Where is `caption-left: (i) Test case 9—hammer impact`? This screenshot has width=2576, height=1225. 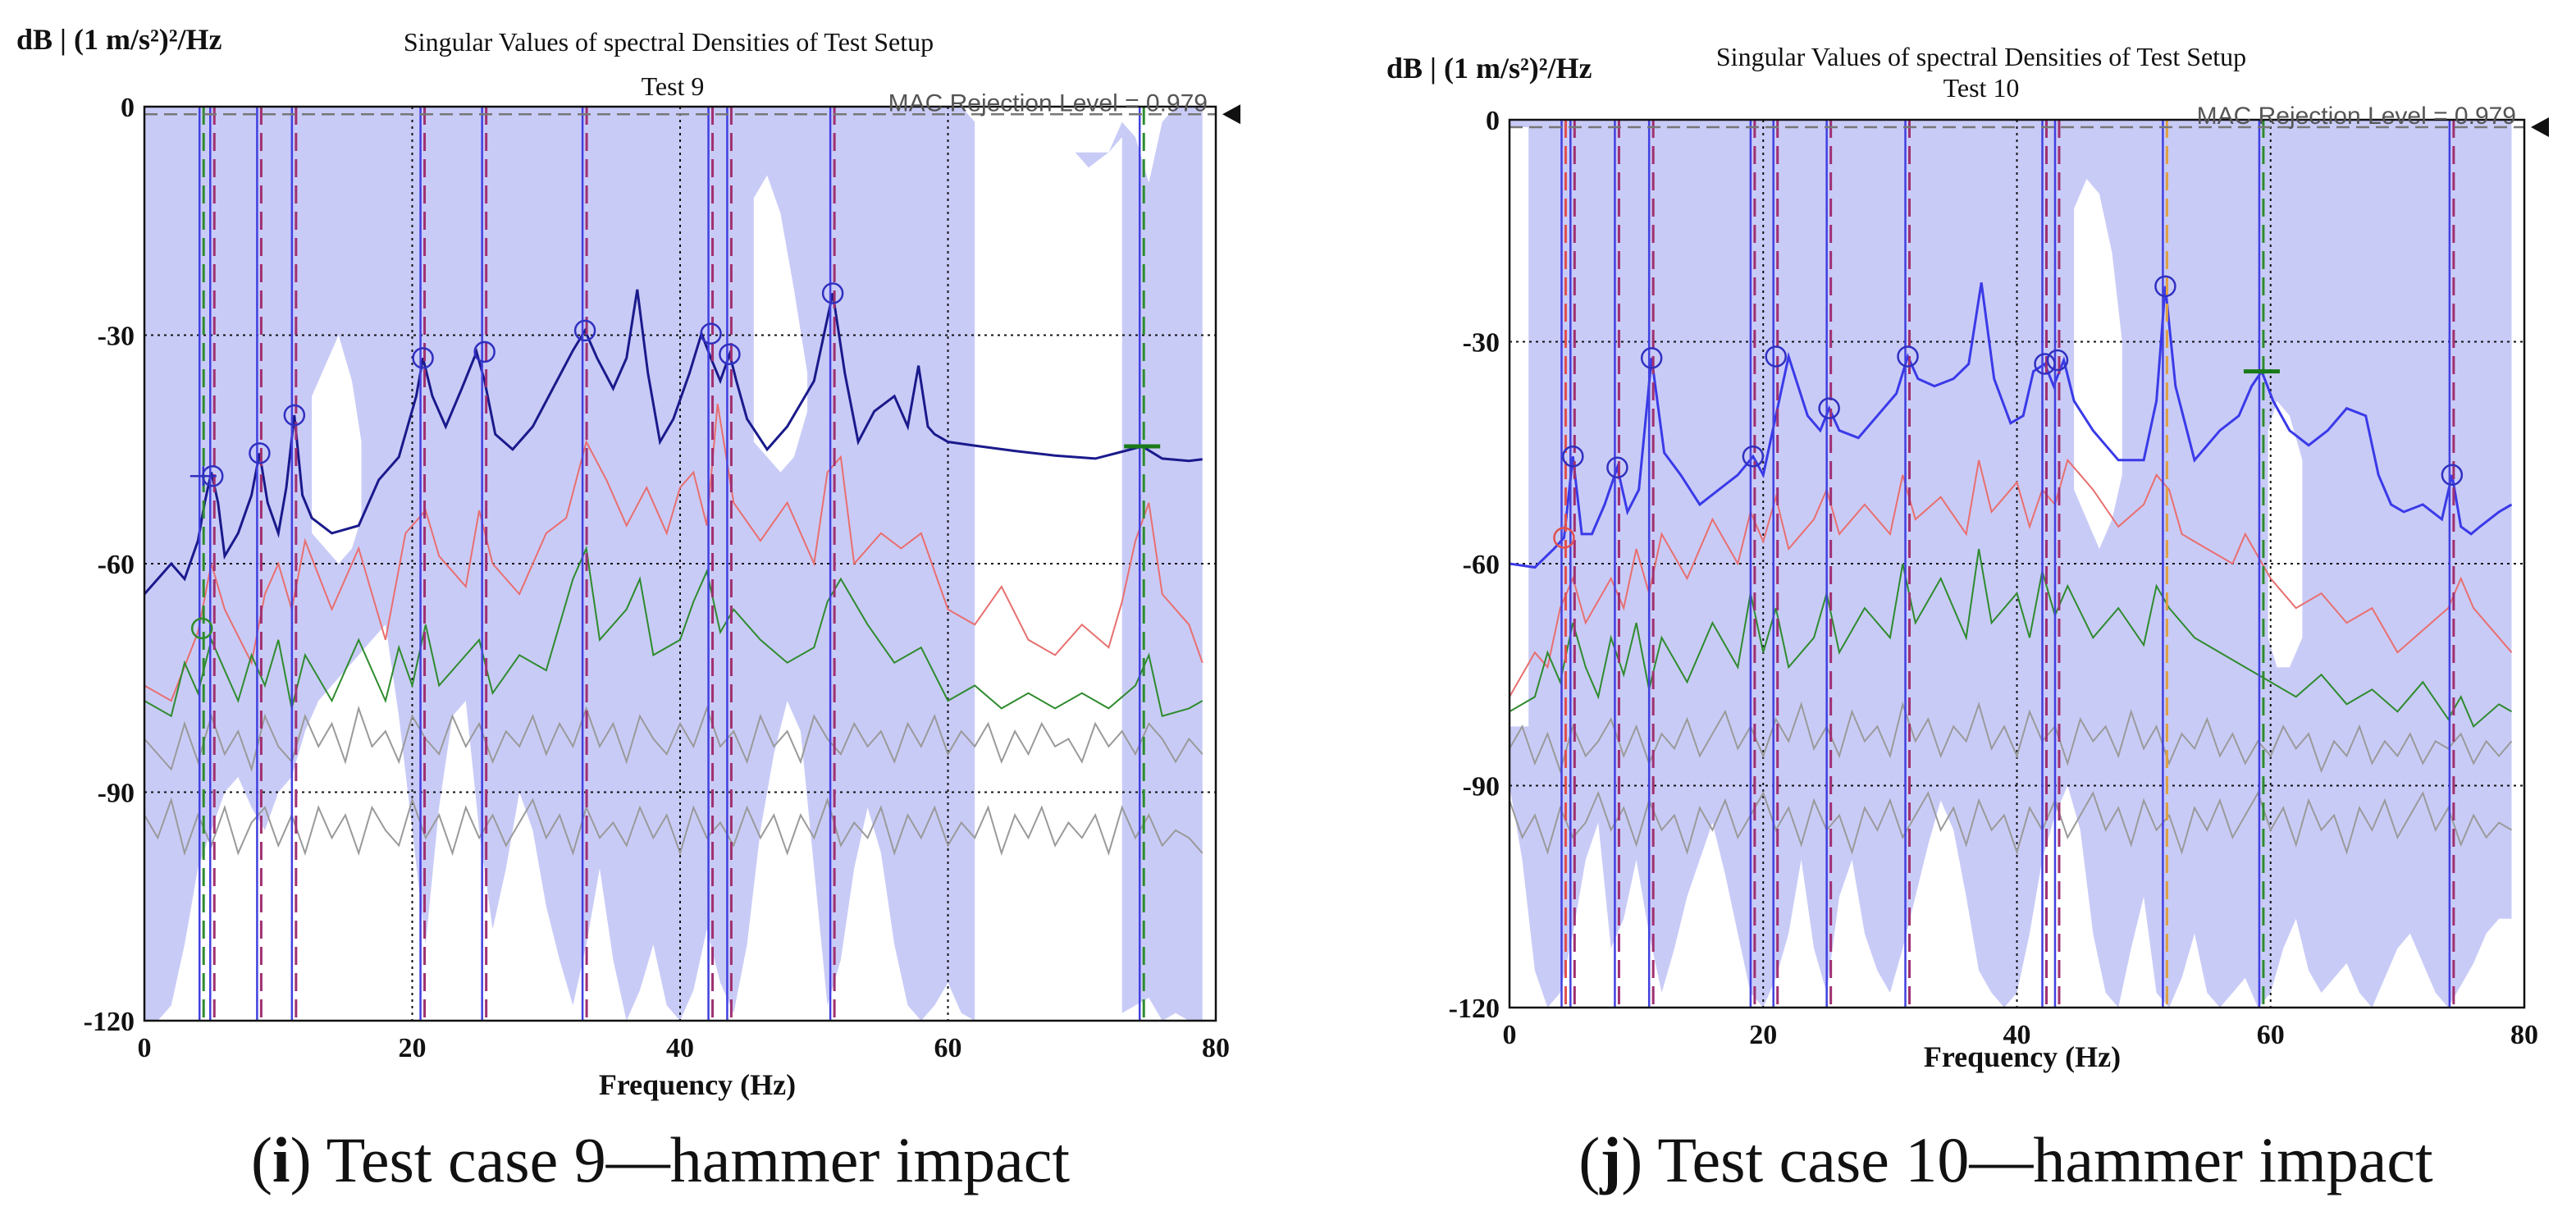 caption-left: (i) Test case 9—hammer impact is located at coordinates (661, 1159).